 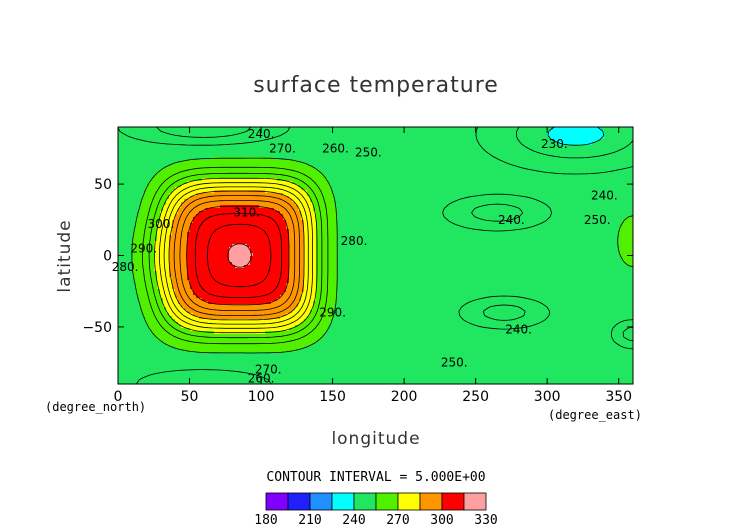 What do you see at coordinates (375, 439) in the screenshot?
I see `x-axis-label: longitude` at bounding box center [375, 439].